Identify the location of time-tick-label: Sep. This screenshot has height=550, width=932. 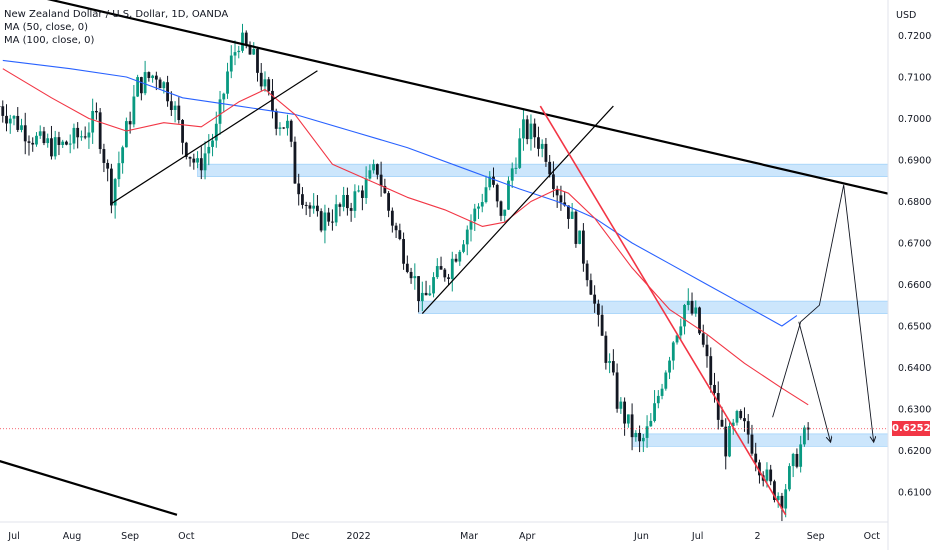
(130, 536).